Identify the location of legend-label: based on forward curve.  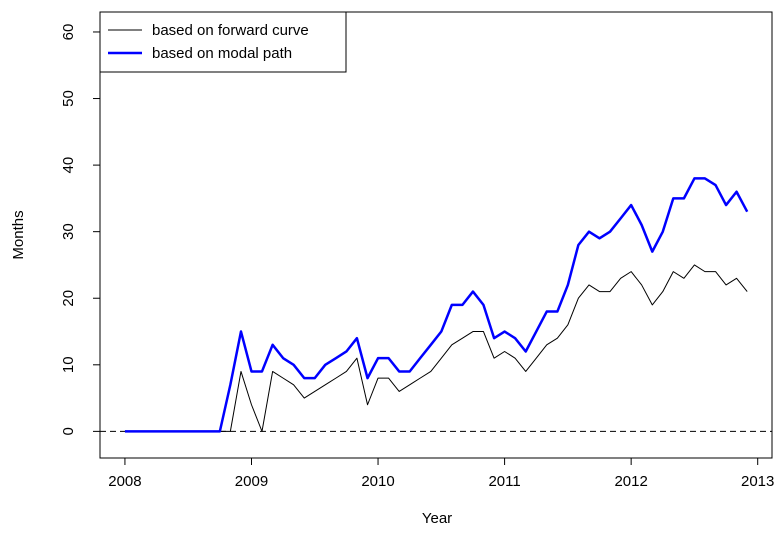
(230, 30).